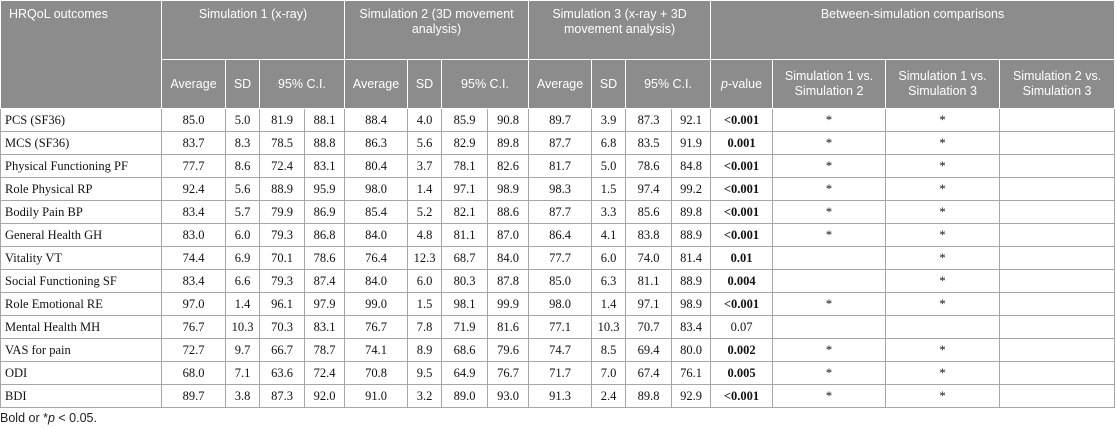 Image resolution: width=1116 pixels, height=428 pixels. What do you see at coordinates (742, 84) in the screenshot?
I see `pvalue-header: p-value` at bounding box center [742, 84].